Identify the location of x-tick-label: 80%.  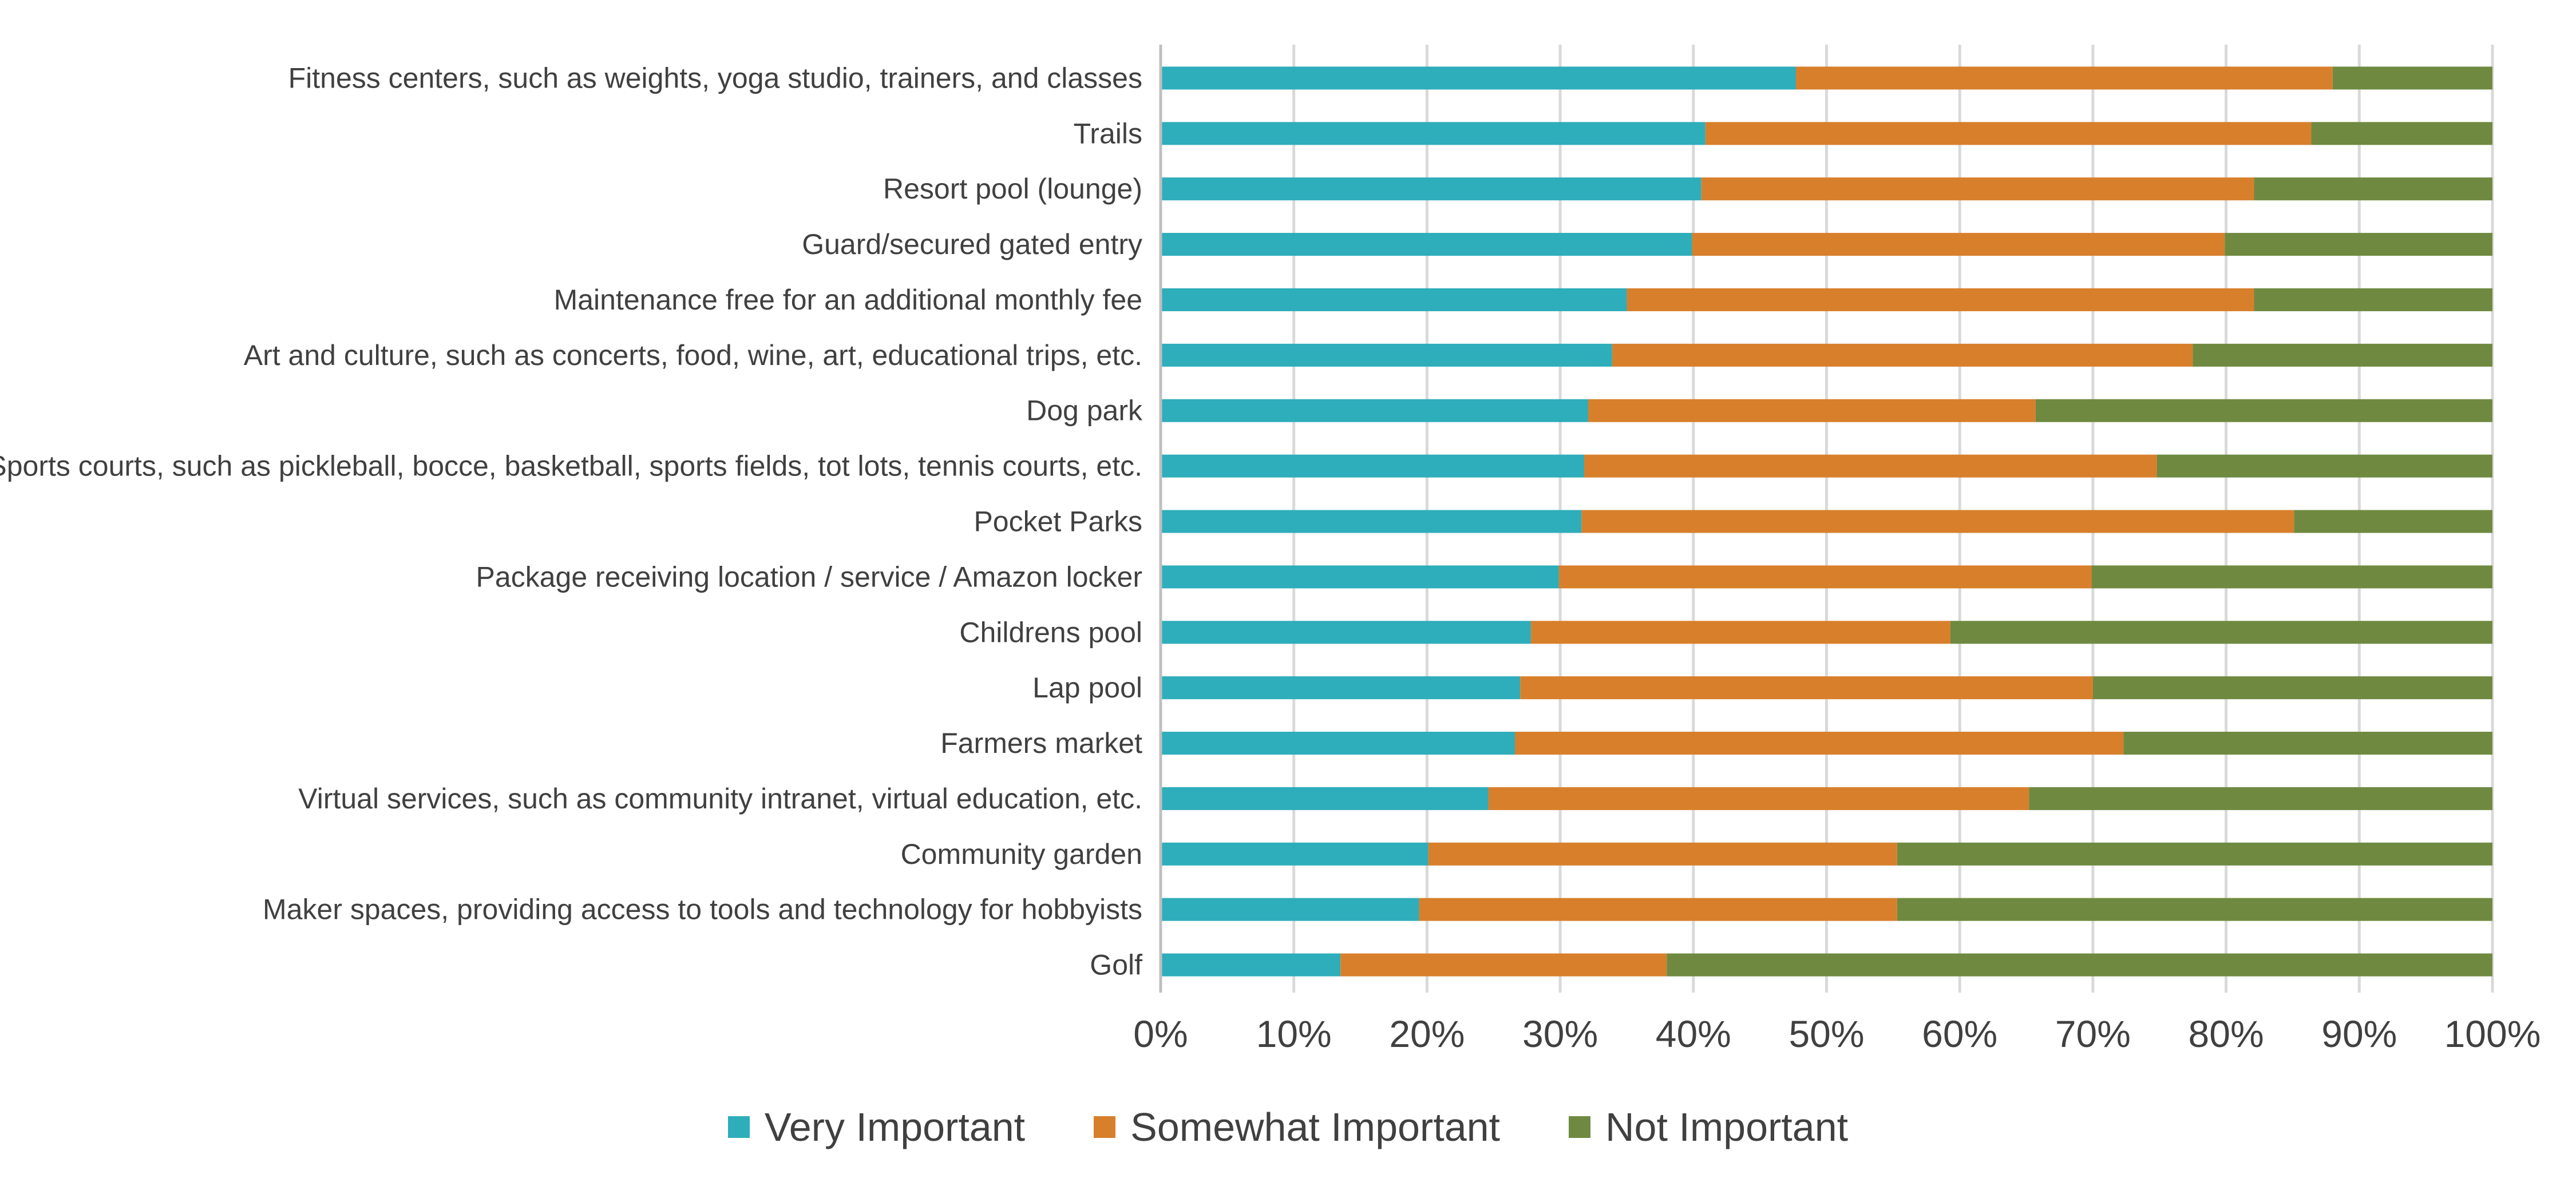
(2226, 1034).